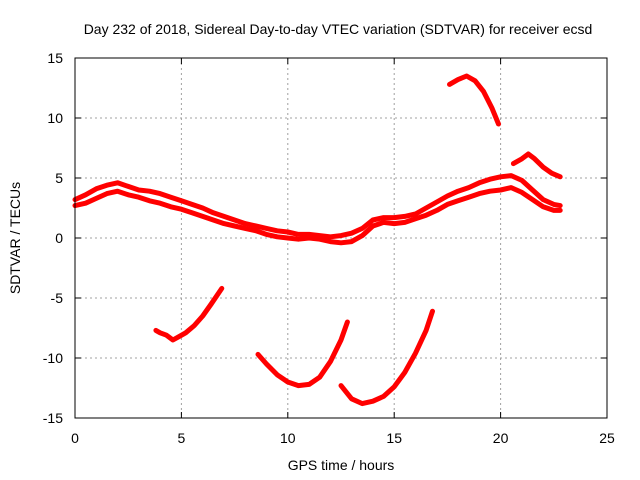 This screenshot has height=480, width=640. I want to click on y-tick-label: 15, so click(55, 58).